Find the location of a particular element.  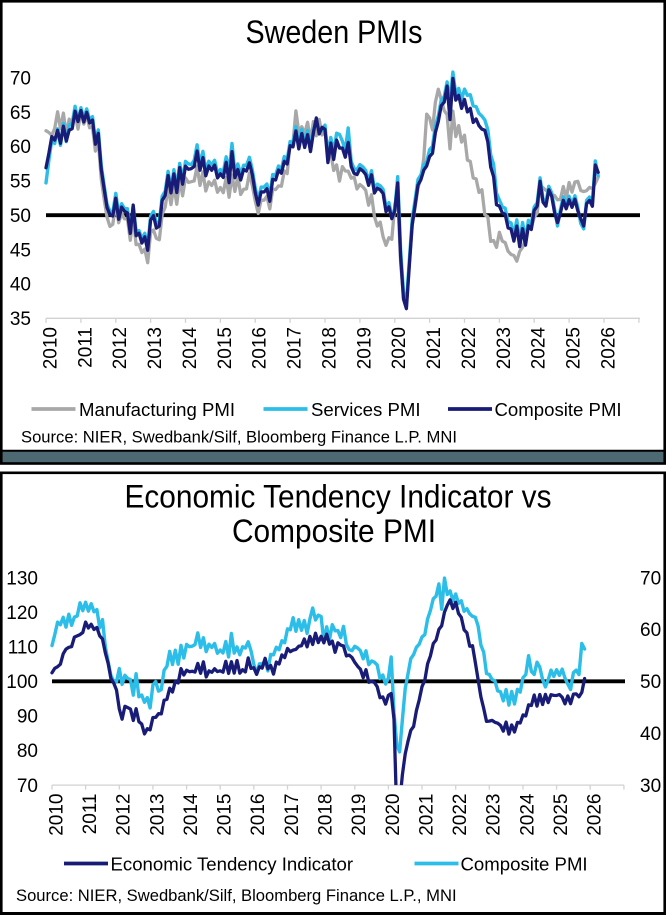

svg-text: Services PMI is located at coordinates (366, 409).